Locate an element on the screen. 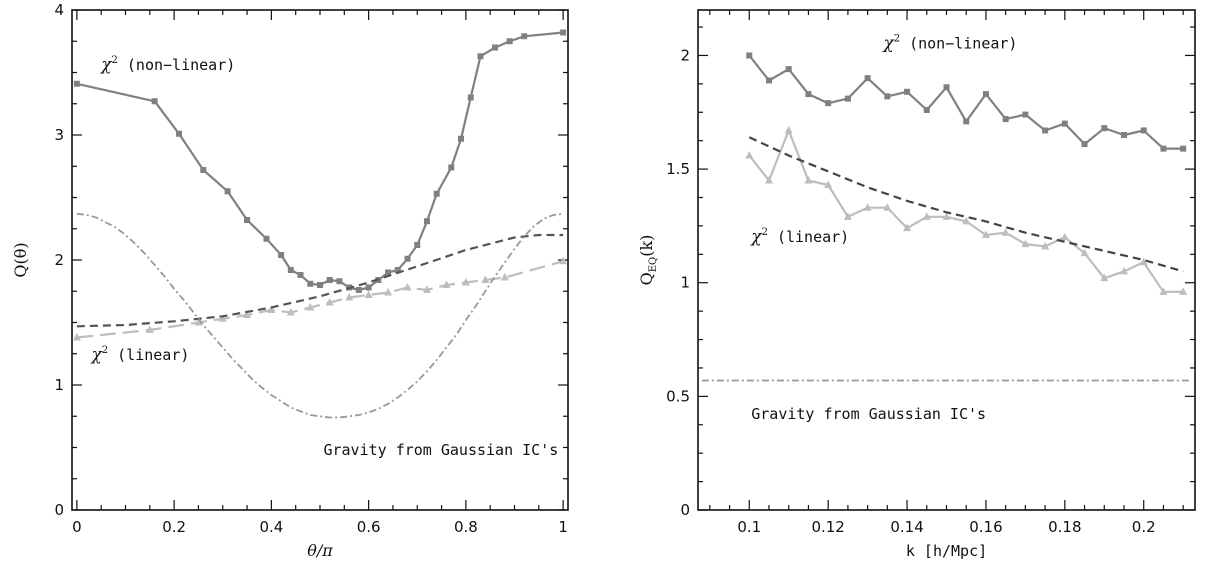 The width and height of the screenshot is (1205, 564). y-axis-label: QEQ(k) is located at coordinates (648, 260).